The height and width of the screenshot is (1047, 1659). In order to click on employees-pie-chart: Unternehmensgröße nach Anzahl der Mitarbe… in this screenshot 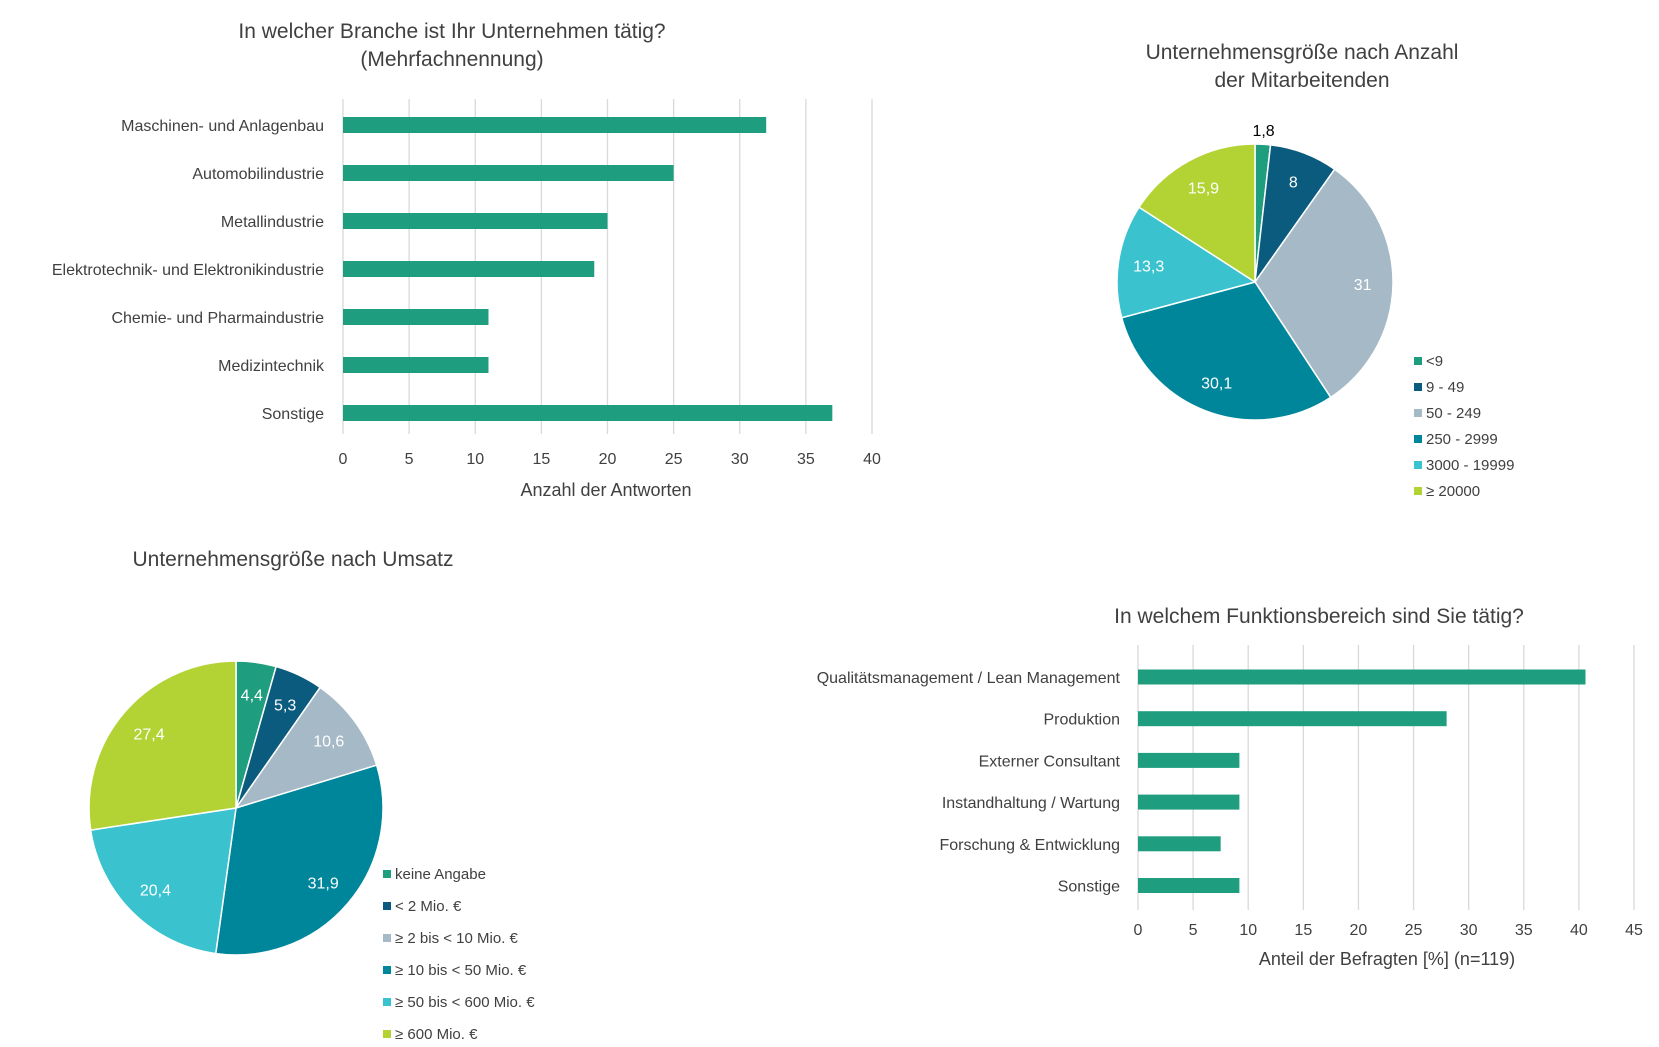, I will do `click(1315, 270)`.